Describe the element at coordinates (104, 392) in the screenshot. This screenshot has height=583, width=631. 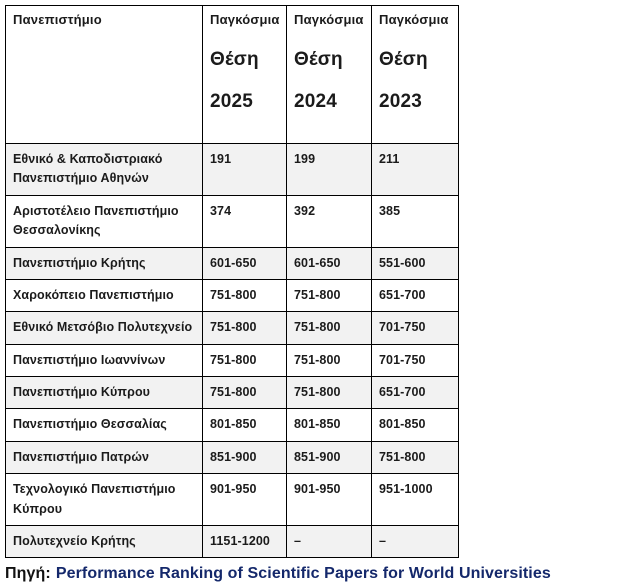
I see `university-name: Πανεπιστήμιο Κύπρου` at that location.